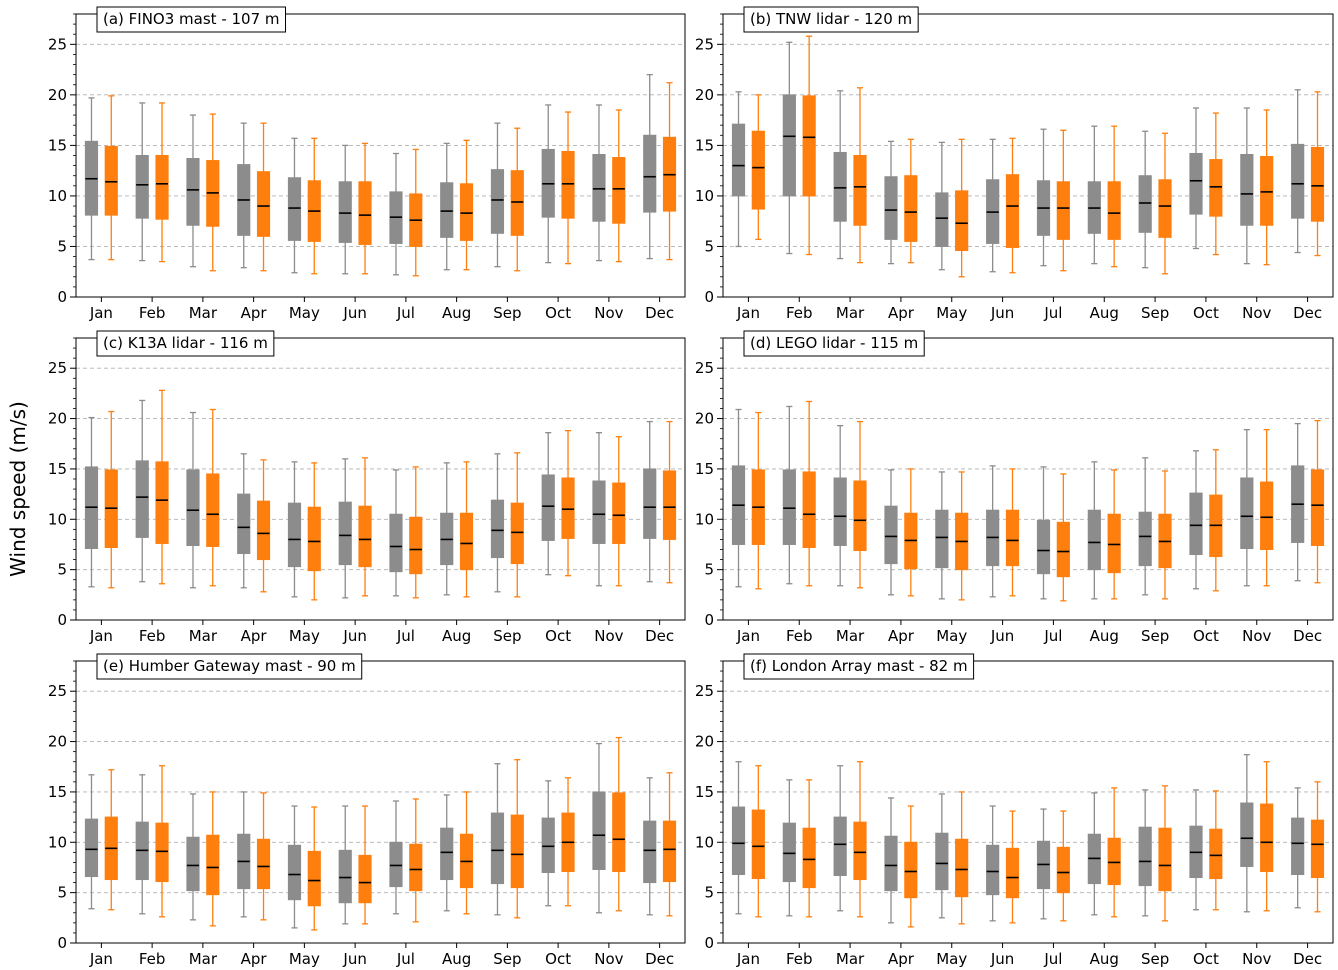 This screenshot has width=1338, height=970. I want to click on plot-area, so click(1028, 802).